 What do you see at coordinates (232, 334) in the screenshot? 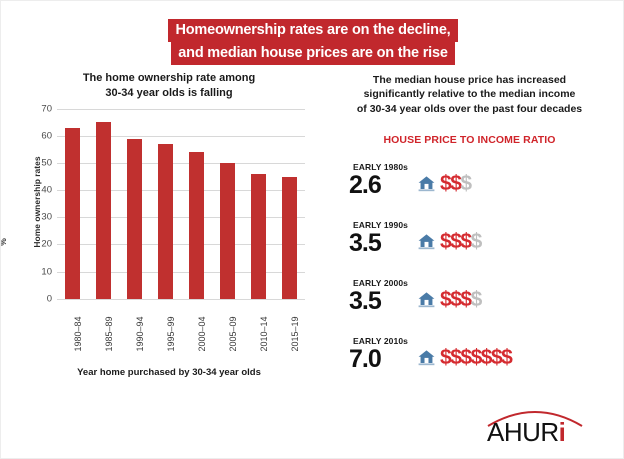
I see `x-axis-tick-label: 2005–09` at bounding box center [232, 334].